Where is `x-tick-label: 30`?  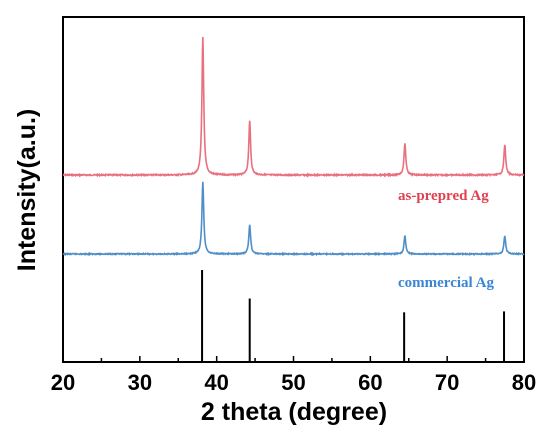 x-tick-label: 30 is located at coordinates (140, 382).